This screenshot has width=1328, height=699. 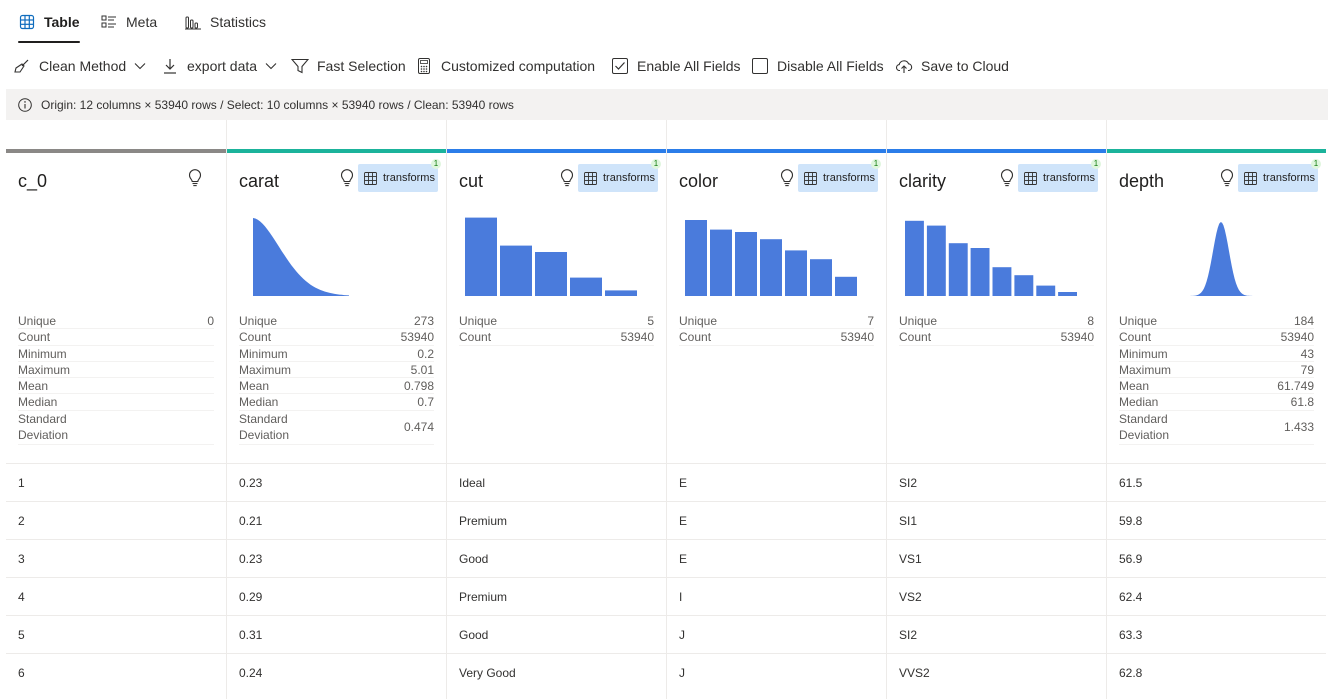 I want to click on stat-label: Maximum, so click(x=44, y=369).